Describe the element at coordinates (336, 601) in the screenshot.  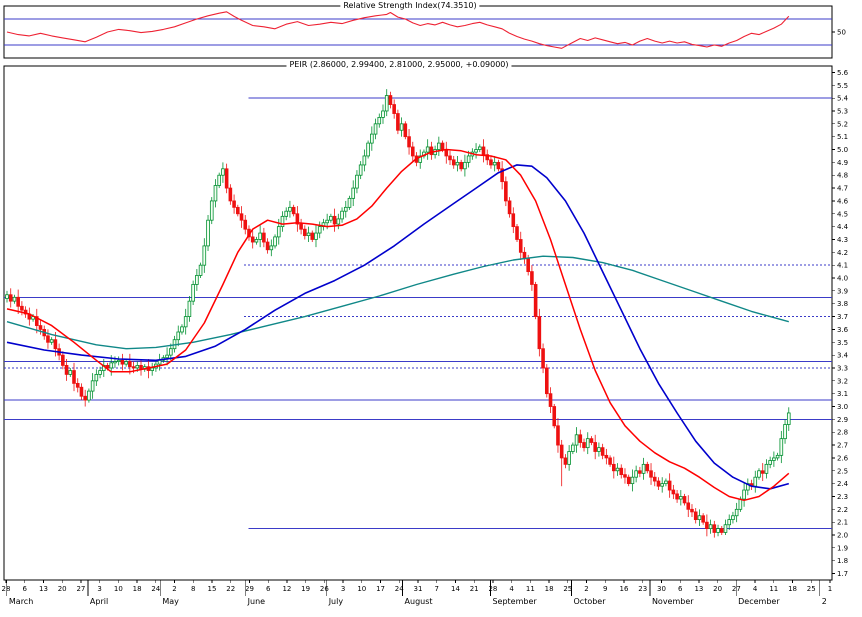
I see `svg-text: July` at that location.